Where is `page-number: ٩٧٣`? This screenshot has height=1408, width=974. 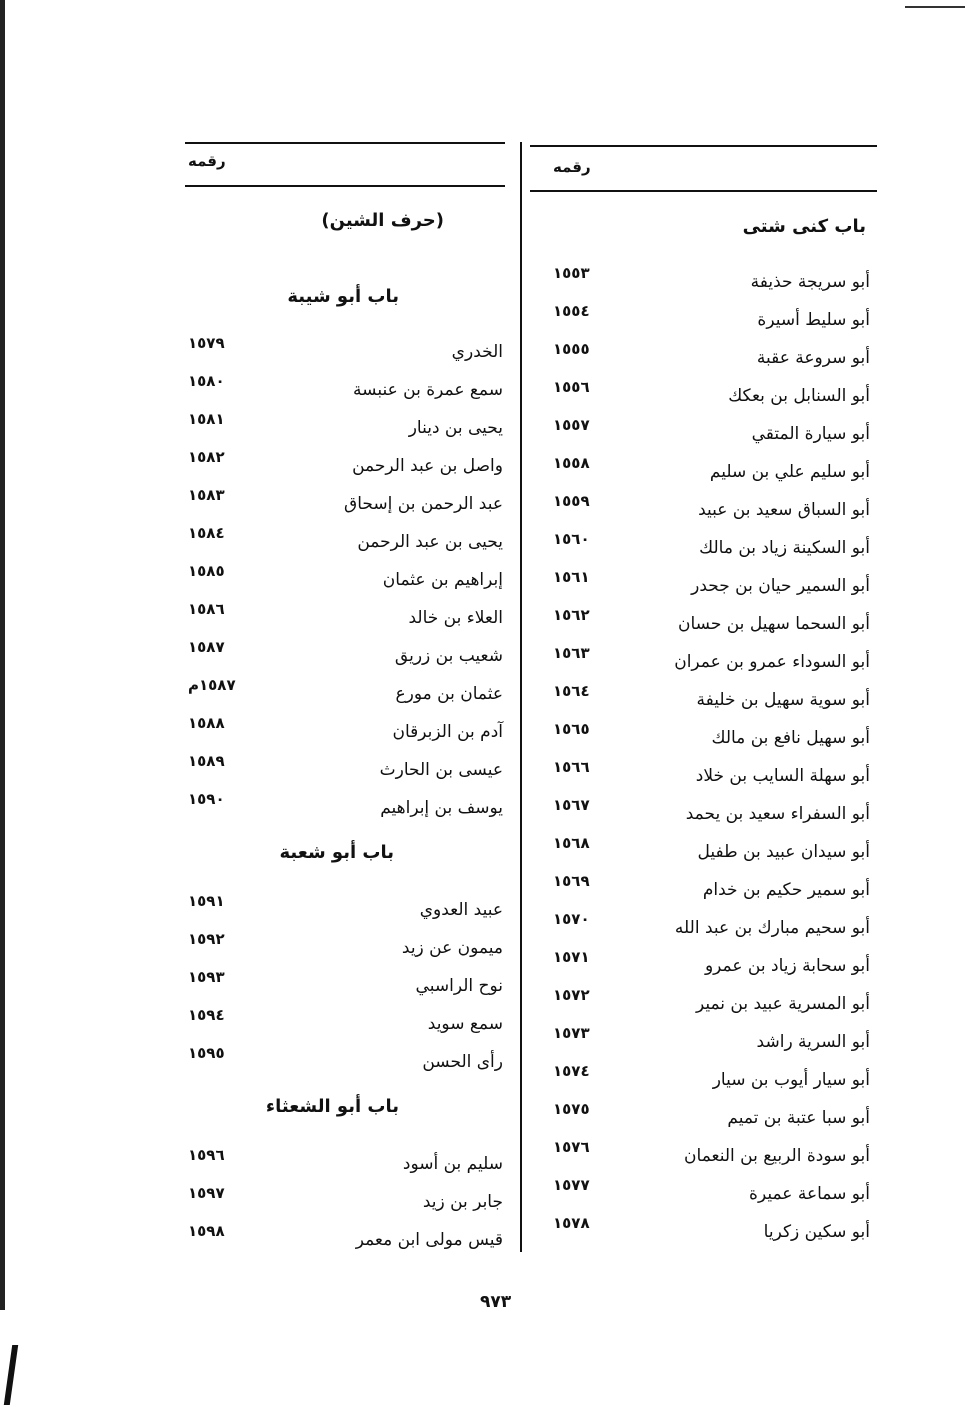
page-number: ٩٧٣ is located at coordinates (496, 1302).